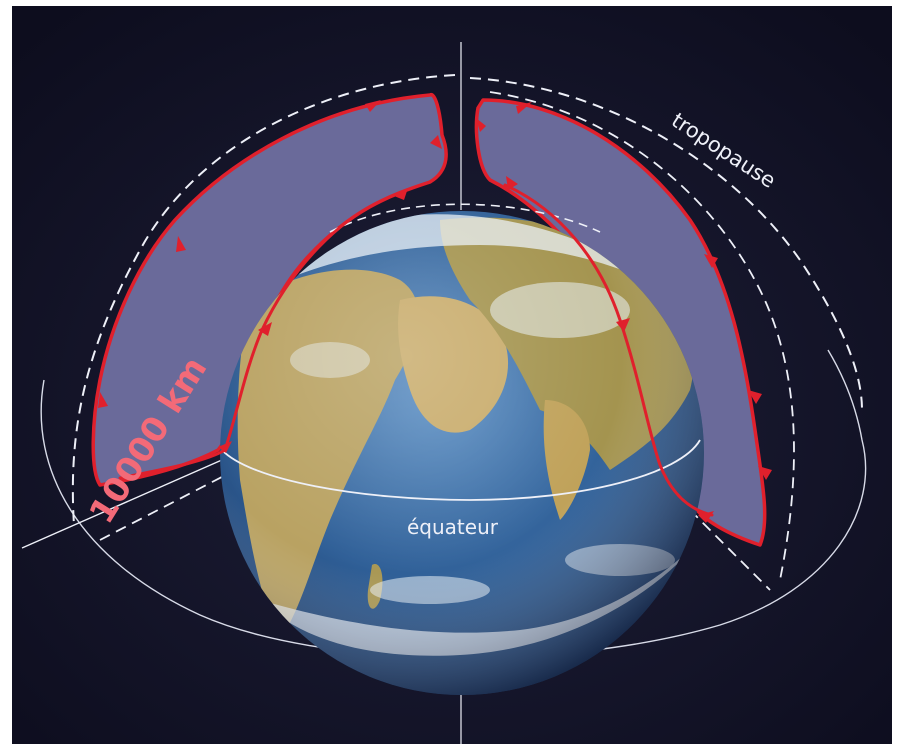  I want to click on arrowhead-left-bottom, so click(225, 447).